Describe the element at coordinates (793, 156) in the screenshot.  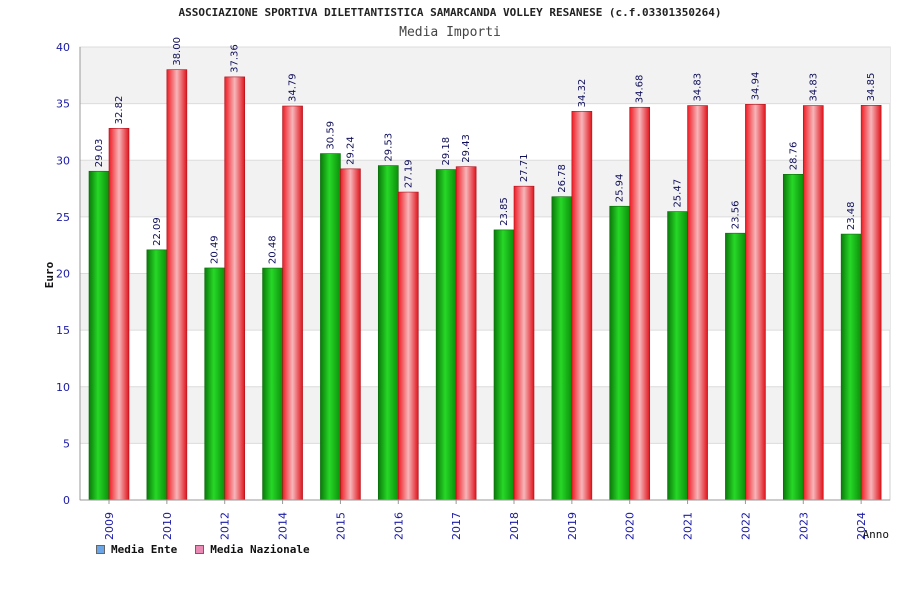
I see `data-label: 28.76` at that location.